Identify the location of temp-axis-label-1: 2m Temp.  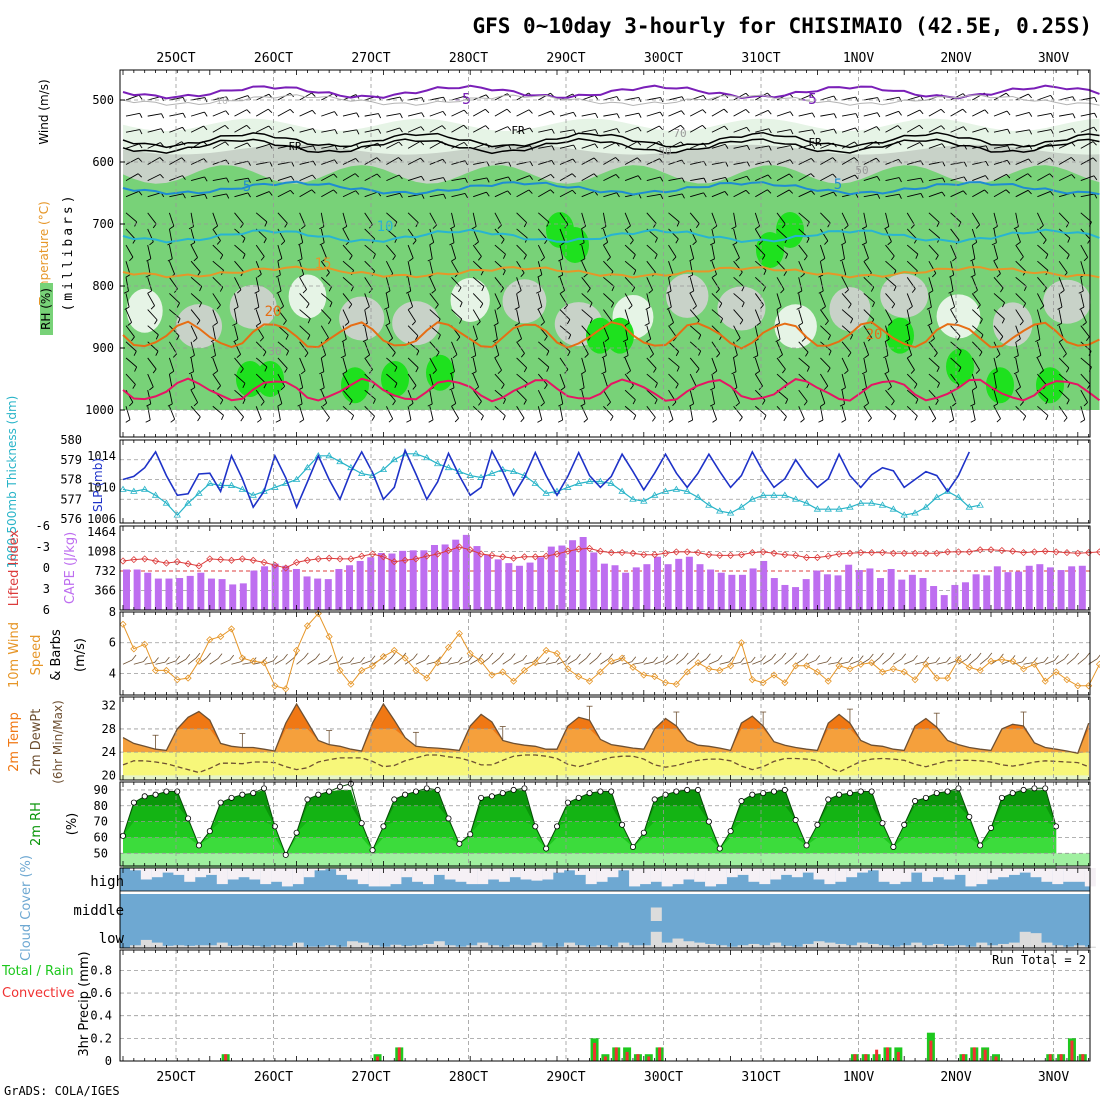
(14, 742).